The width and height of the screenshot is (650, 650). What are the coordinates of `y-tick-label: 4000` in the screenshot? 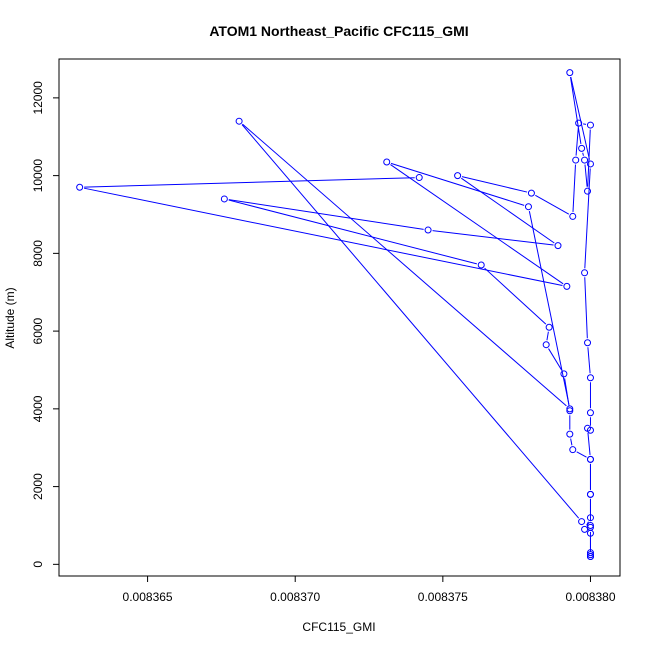 It's located at (38, 408).